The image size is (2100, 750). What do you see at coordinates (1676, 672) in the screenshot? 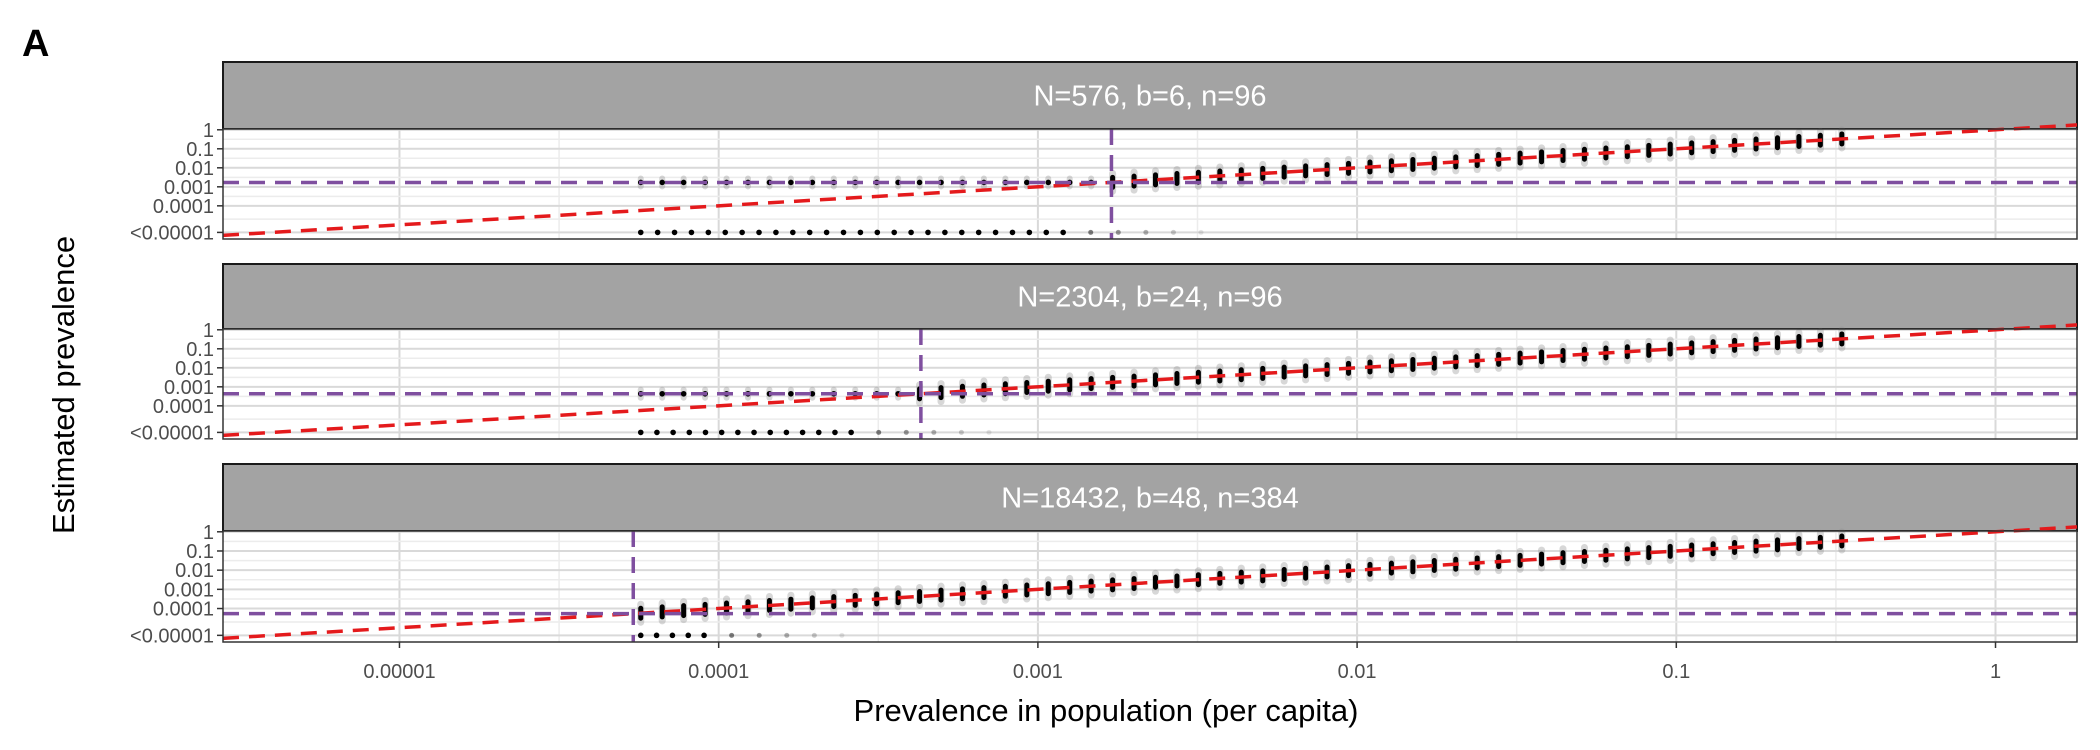
I see `x-tick-label: 0.1` at bounding box center [1676, 672].